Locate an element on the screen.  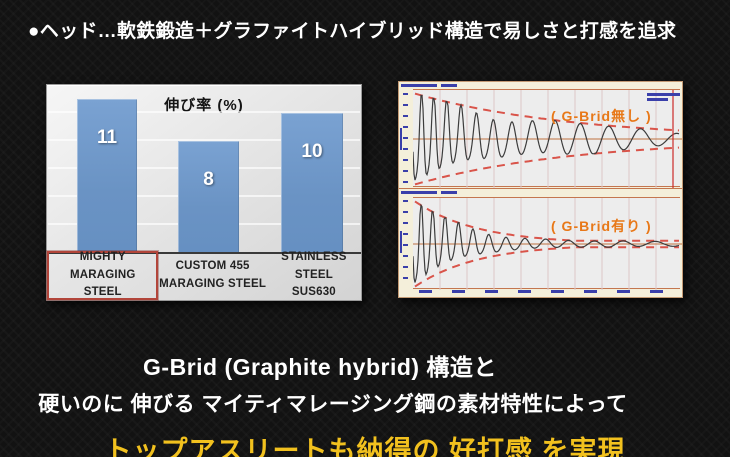
footer-line-2: 硬いのに 伸びる マイティマレージング鋼の素材特性によって is located at coordinates (333, 404).